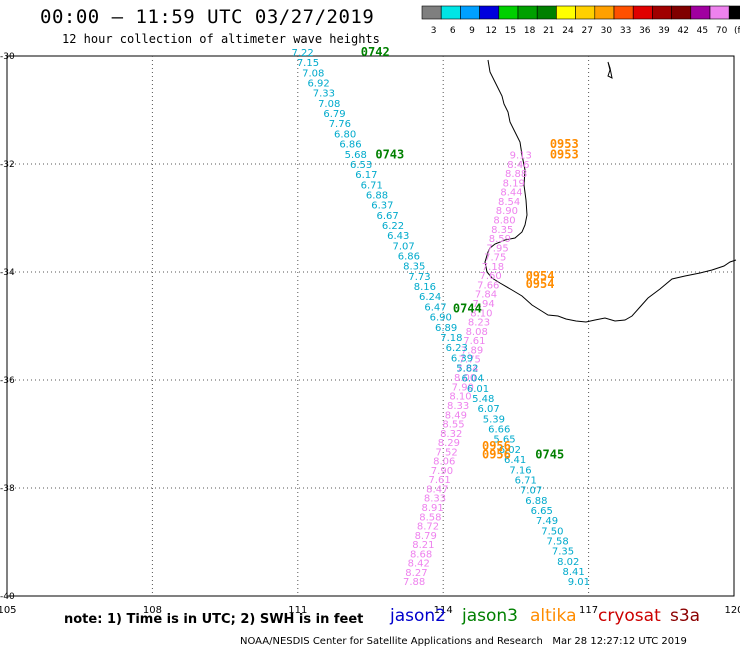  I want to click on legend-label: 42, so click(682, 31).